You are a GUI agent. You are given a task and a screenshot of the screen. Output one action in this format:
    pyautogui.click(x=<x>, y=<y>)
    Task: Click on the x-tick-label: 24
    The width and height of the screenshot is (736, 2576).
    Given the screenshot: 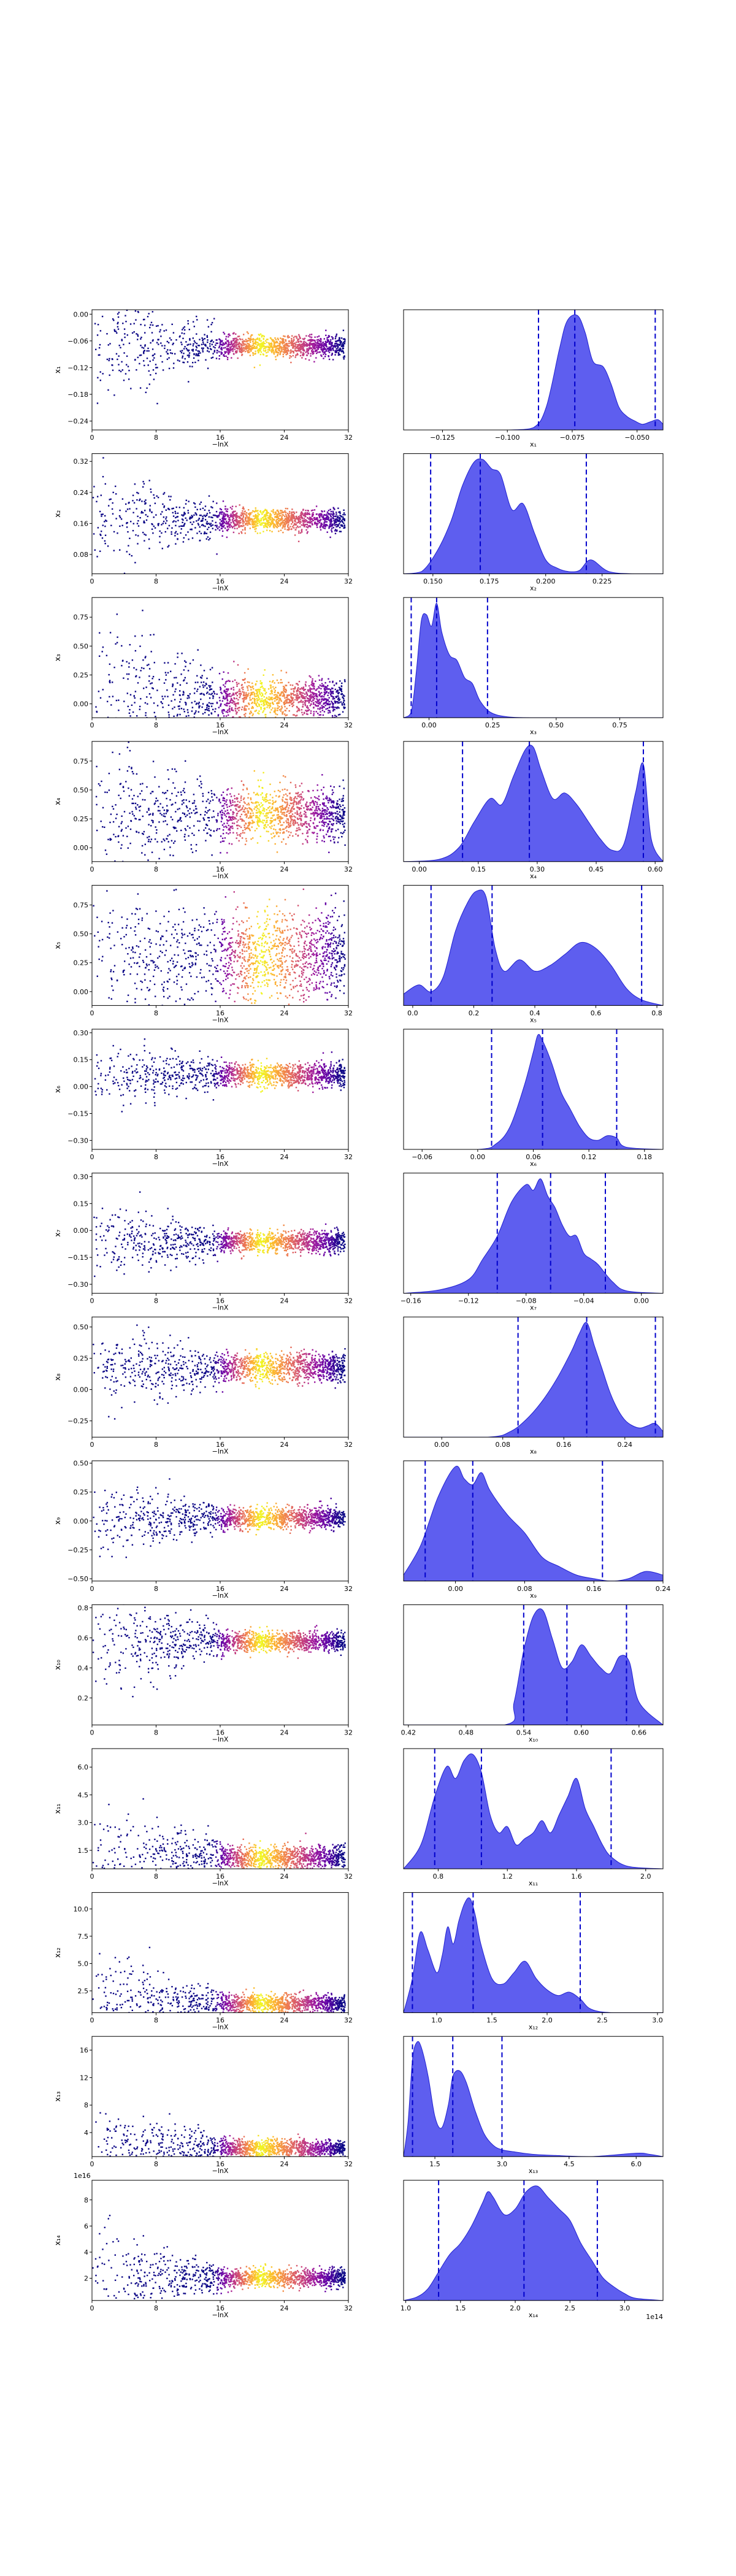 What is the action you would take?
    pyautogui.click(x=284, y=582)
    